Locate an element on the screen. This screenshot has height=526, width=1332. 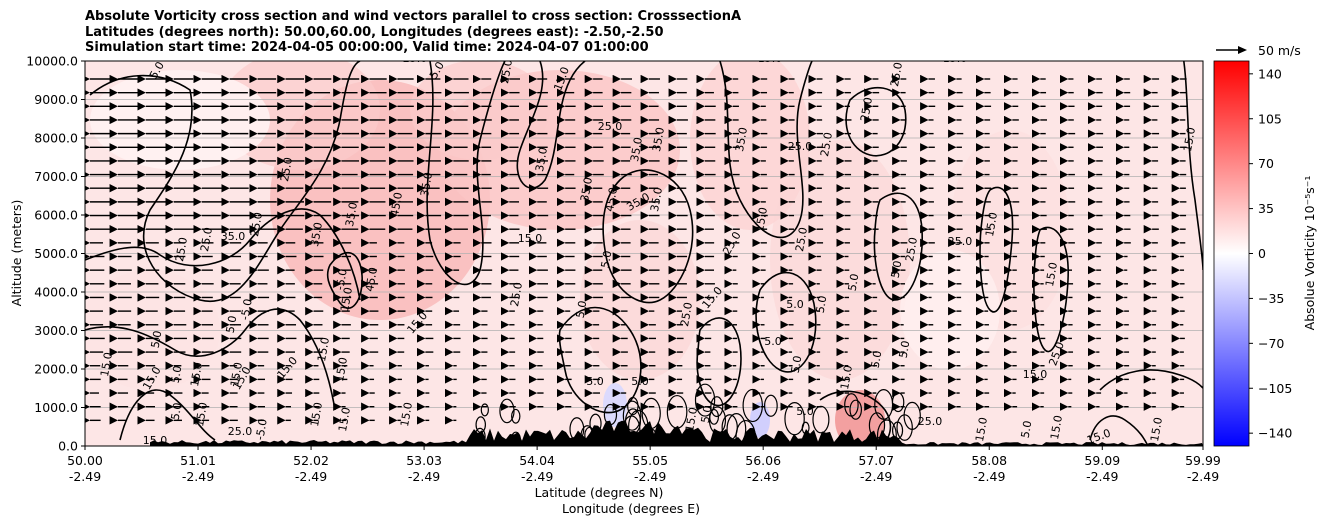
colorbar-tick-label: −70 is located at coordinates (1271, 343).